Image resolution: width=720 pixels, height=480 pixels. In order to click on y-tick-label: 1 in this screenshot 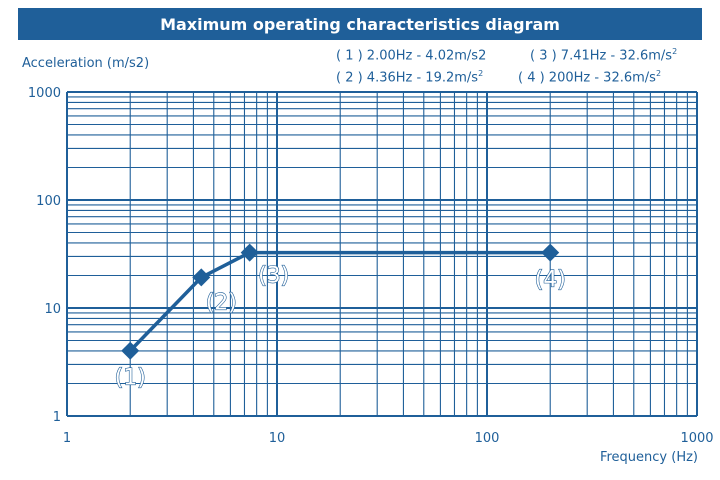, I will do `click(57, 417)`.